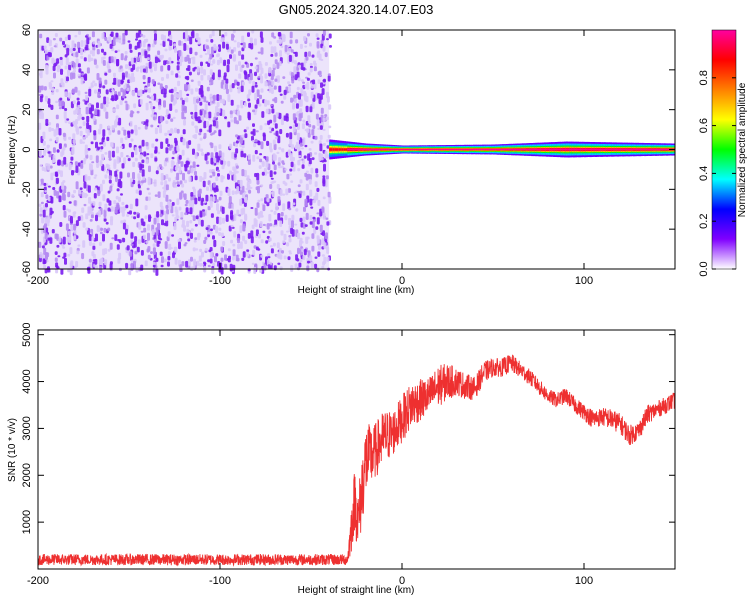 This screenshot has width=750, height=600. Describe the element at coordinates (27, 269) in the screenshot. I see `spectrogram-y-tick-label: -60` at that location.